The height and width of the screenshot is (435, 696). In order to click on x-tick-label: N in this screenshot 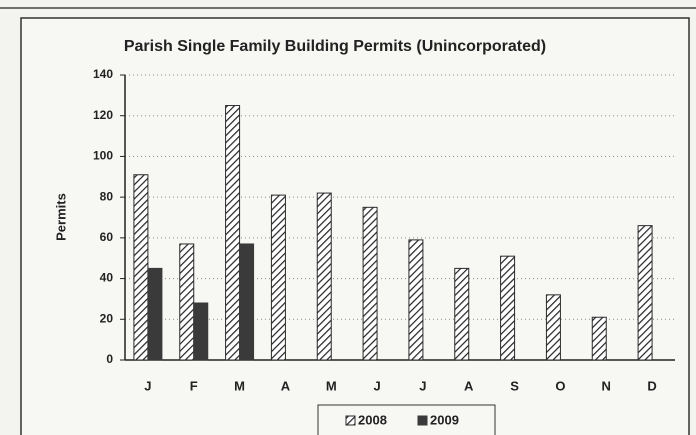, I will do `click(606, 385)`.